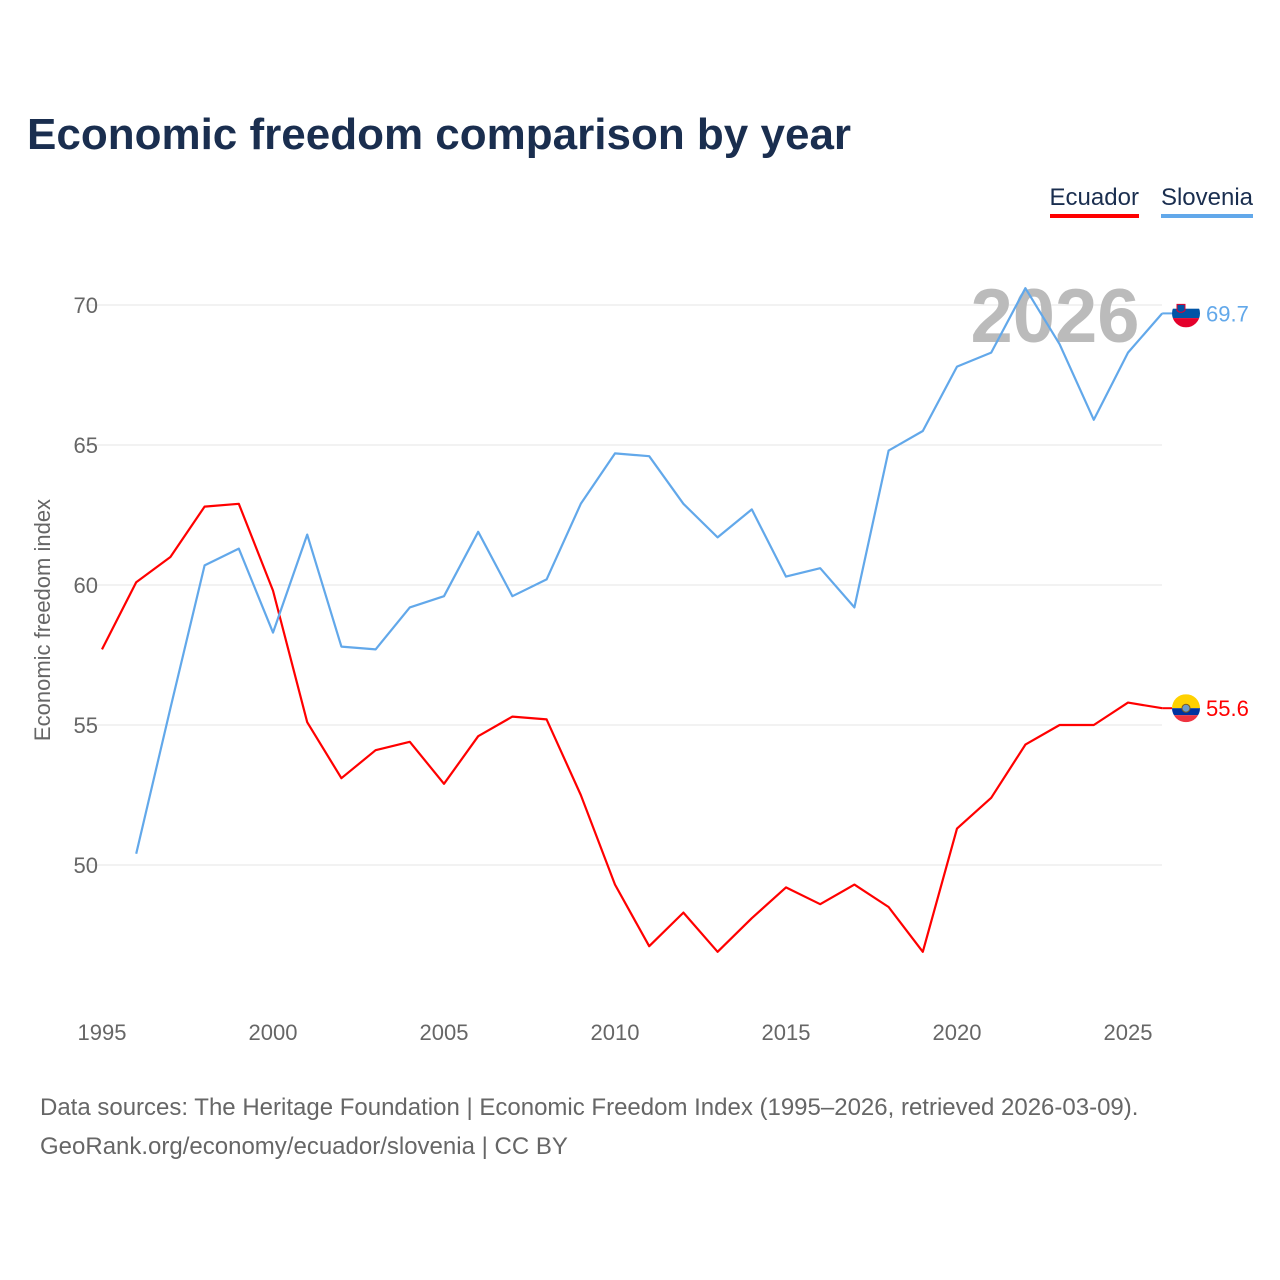 This screenshot has width=1280, height=1280. I want to click on y-tick-label: 65, so click(86, 445).